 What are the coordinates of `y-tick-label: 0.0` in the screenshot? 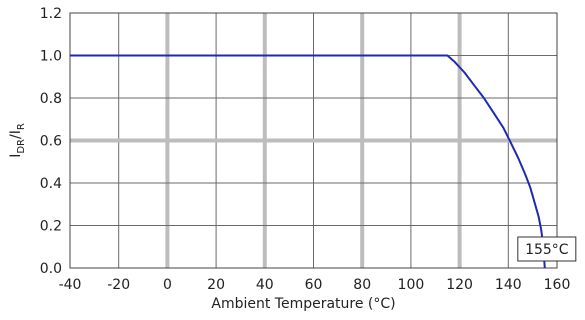 It's located at (51, 269).